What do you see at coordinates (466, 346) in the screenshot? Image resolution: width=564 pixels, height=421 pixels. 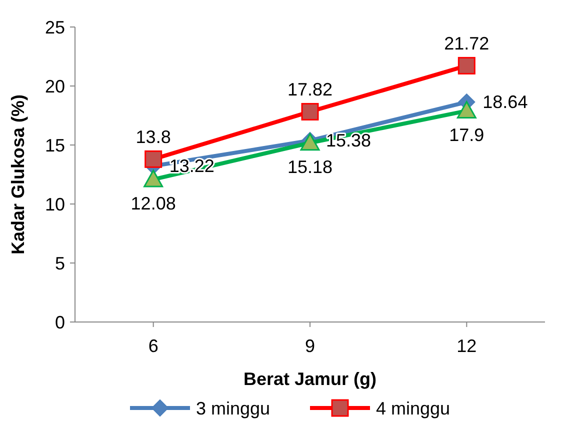 I see `x-tick-label: 12` at bounding box center [466, 346].